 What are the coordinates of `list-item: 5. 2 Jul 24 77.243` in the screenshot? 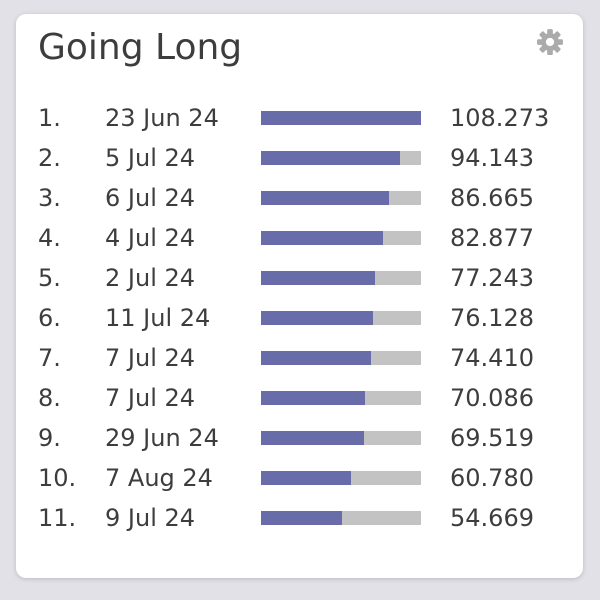 It's located at (299, 278).